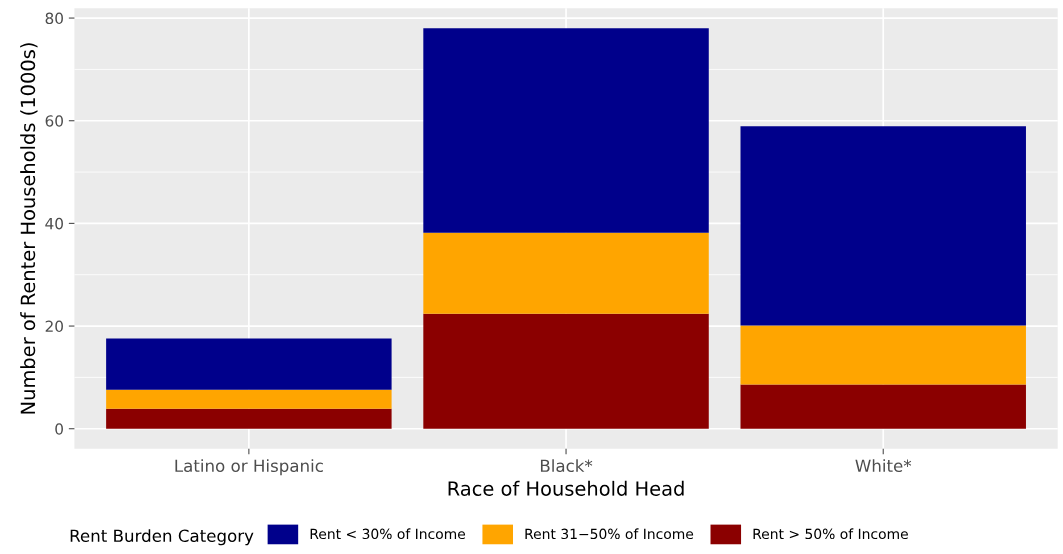  What do you see at coordinates (29, 228) in the screenshot?
I see `y-axis-title: Number of Renter Households (1000s)` at bounding box center [29, 228].